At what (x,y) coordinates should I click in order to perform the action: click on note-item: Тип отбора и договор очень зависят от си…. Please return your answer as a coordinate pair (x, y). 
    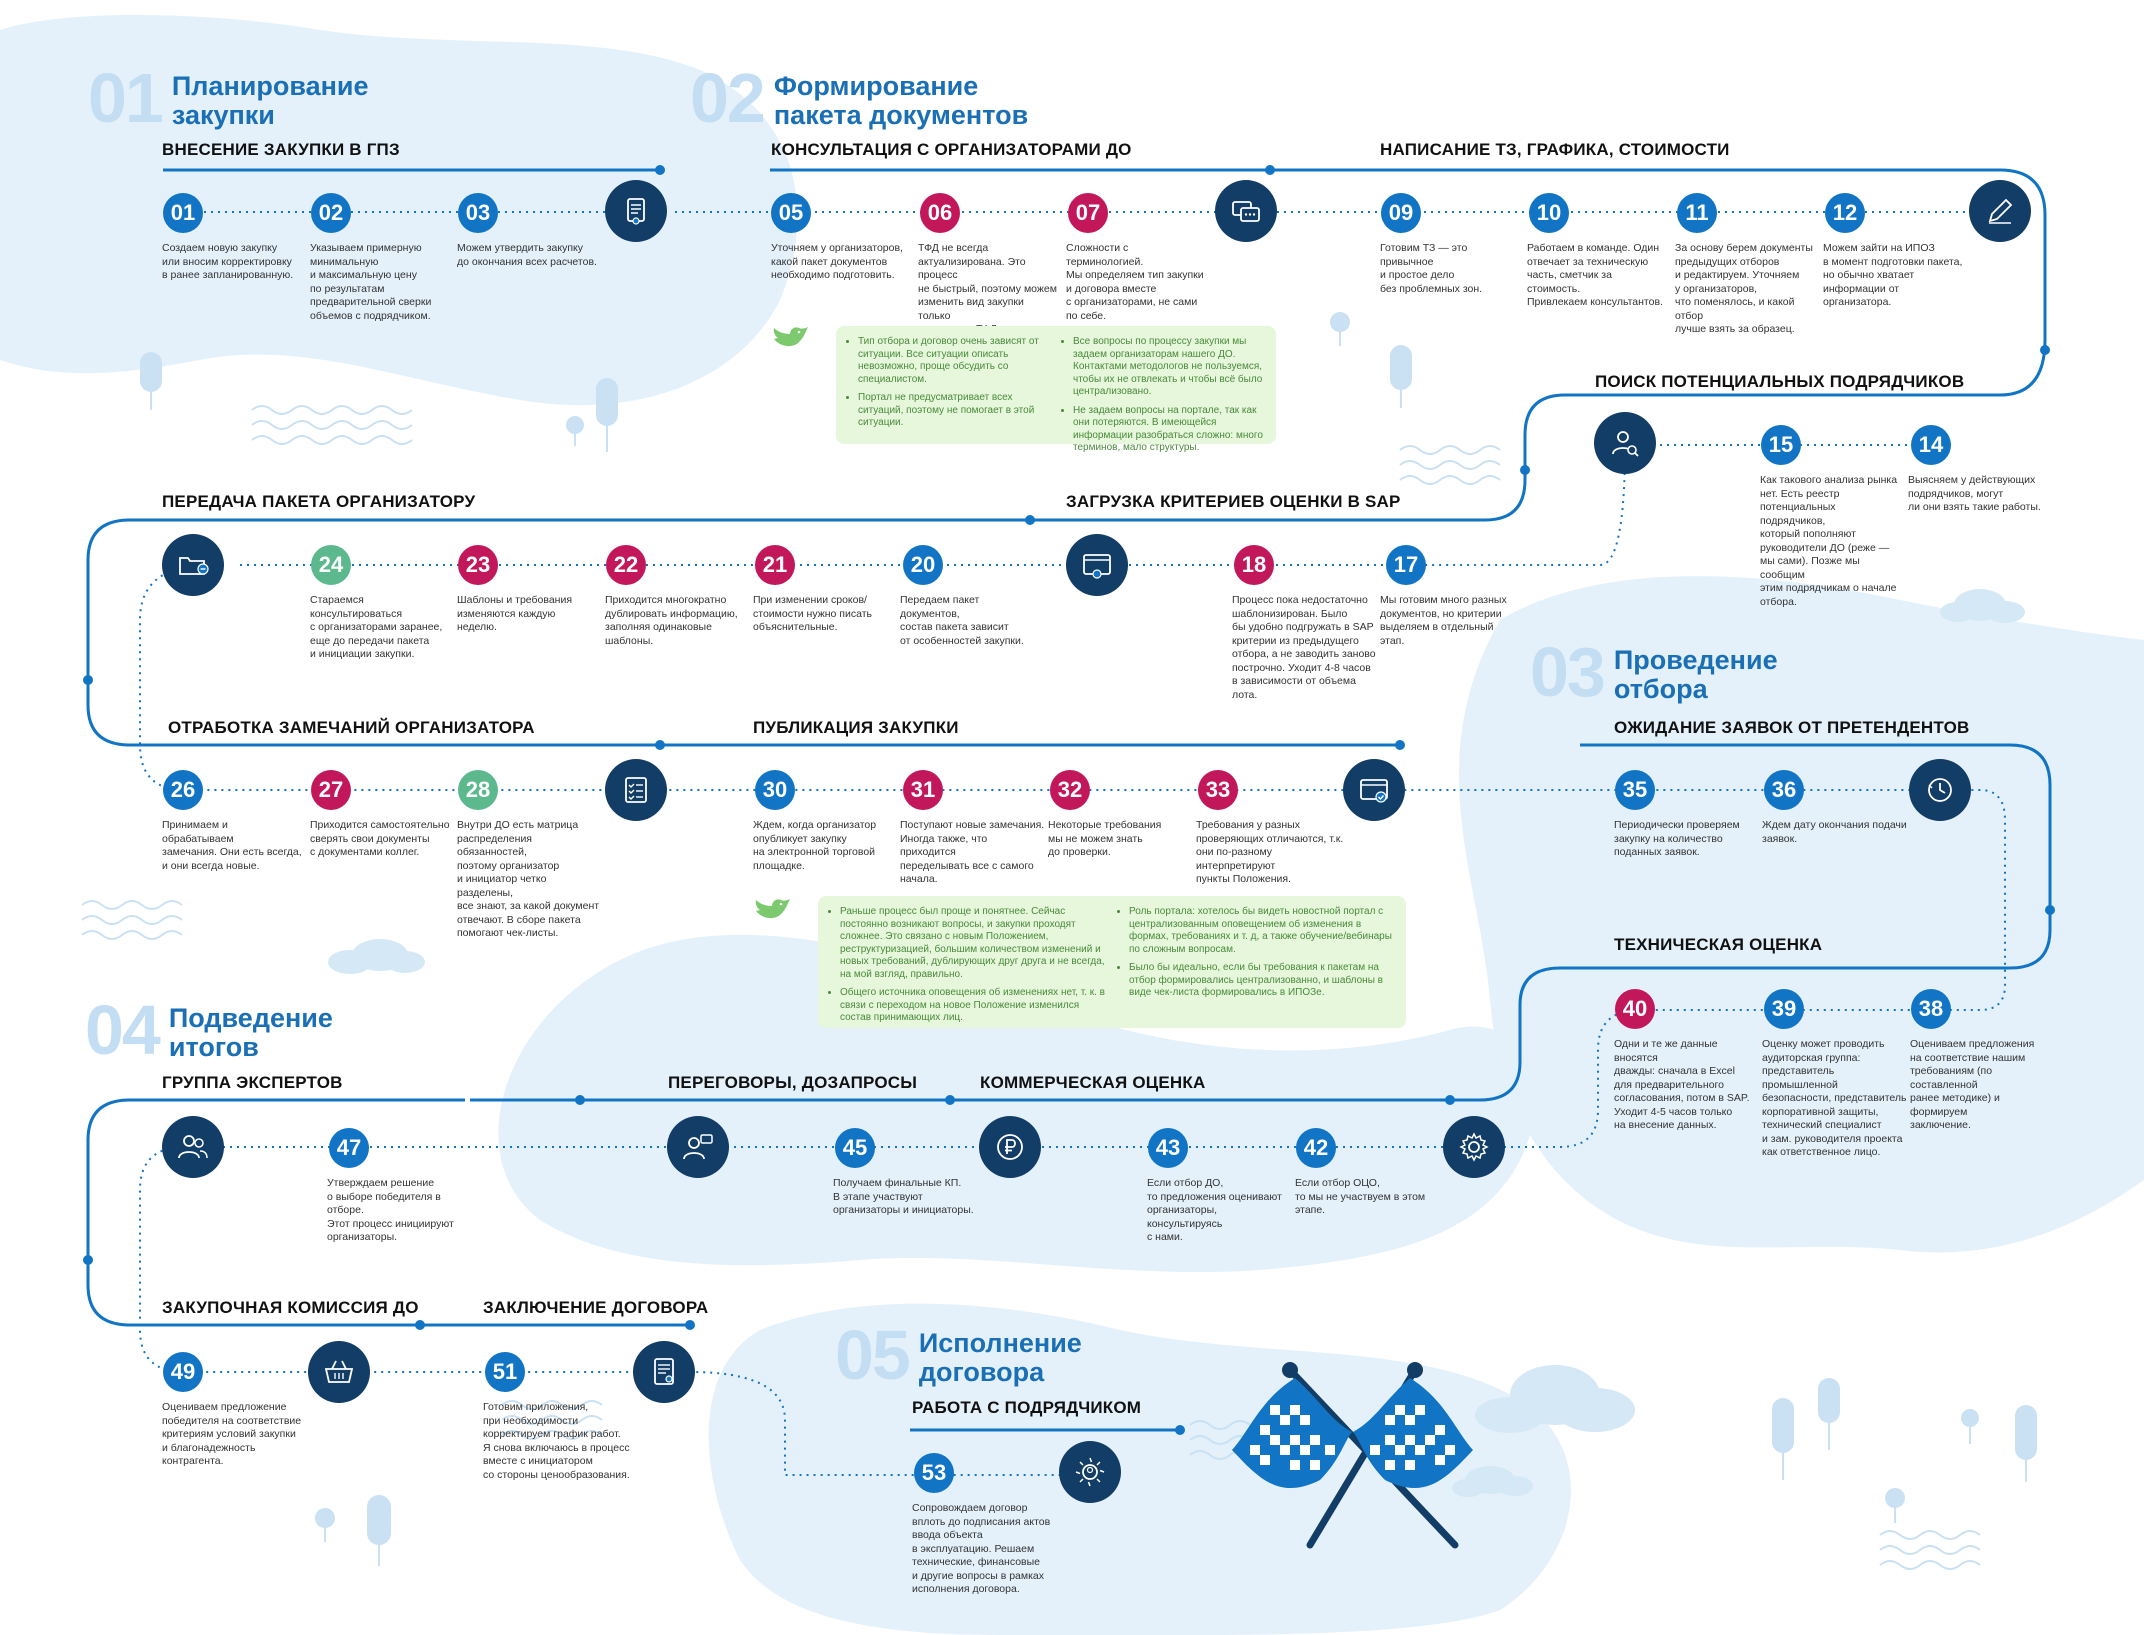
    Looking at the image, I should click on (953, 361).